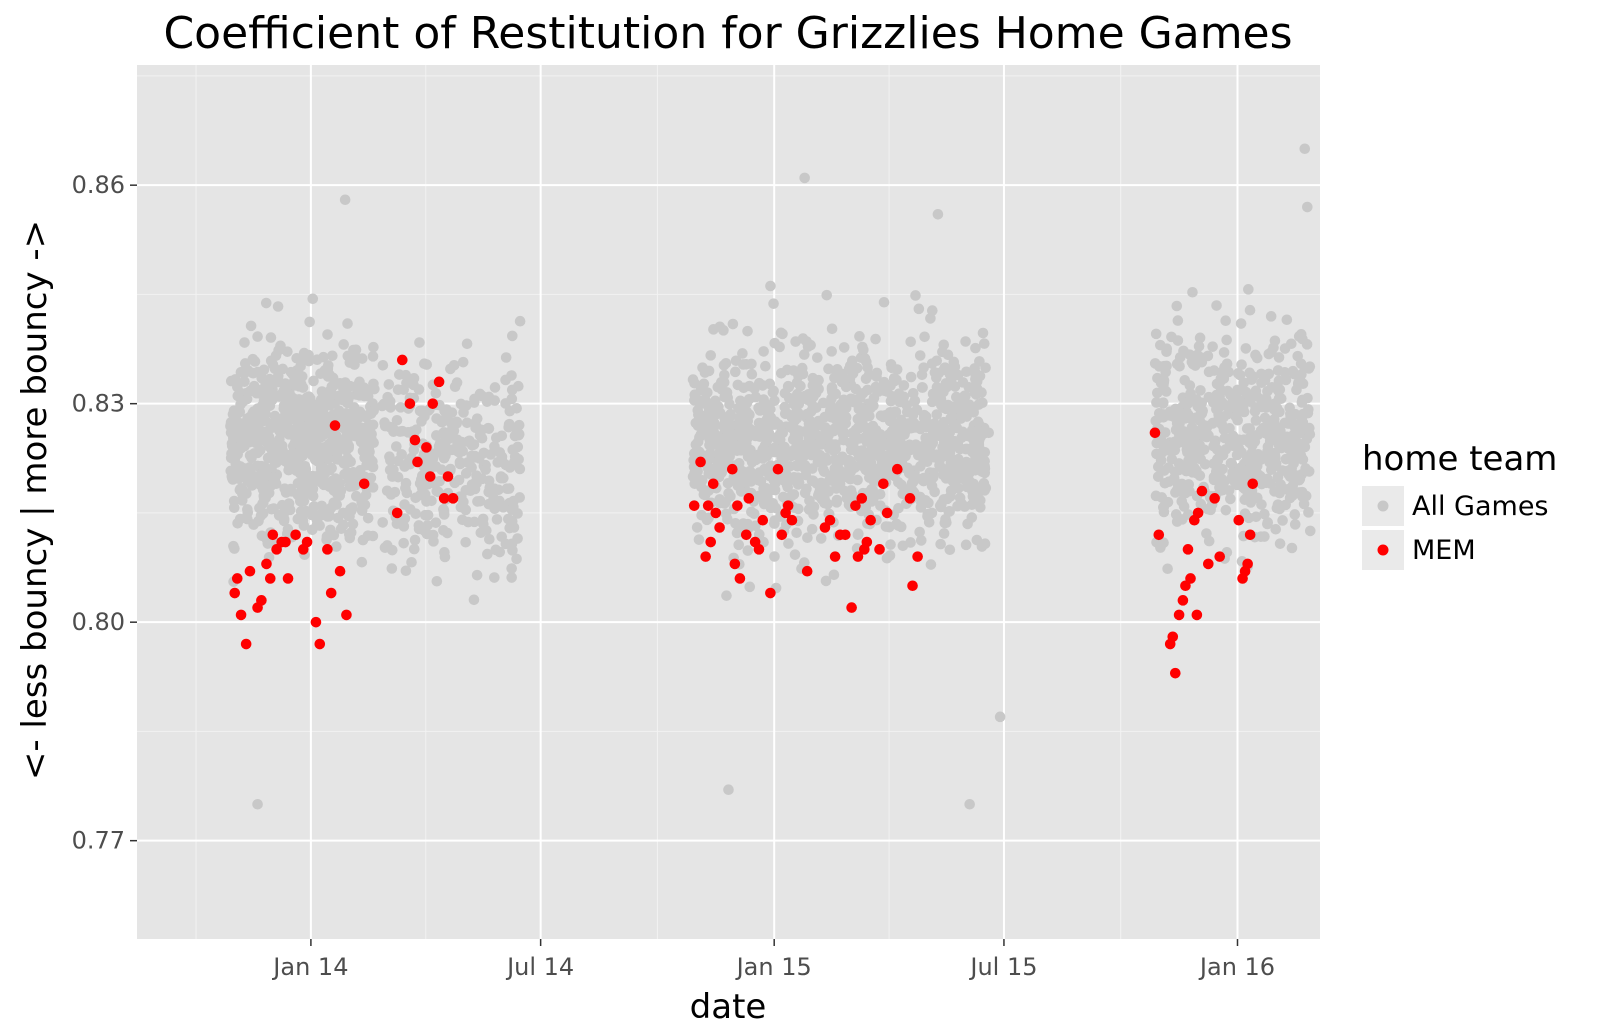  What do you see at coordinates (539, 967) in the screenshot?
I see `x-tick-label-1: Jul 14` at bounding box center [539, 967].